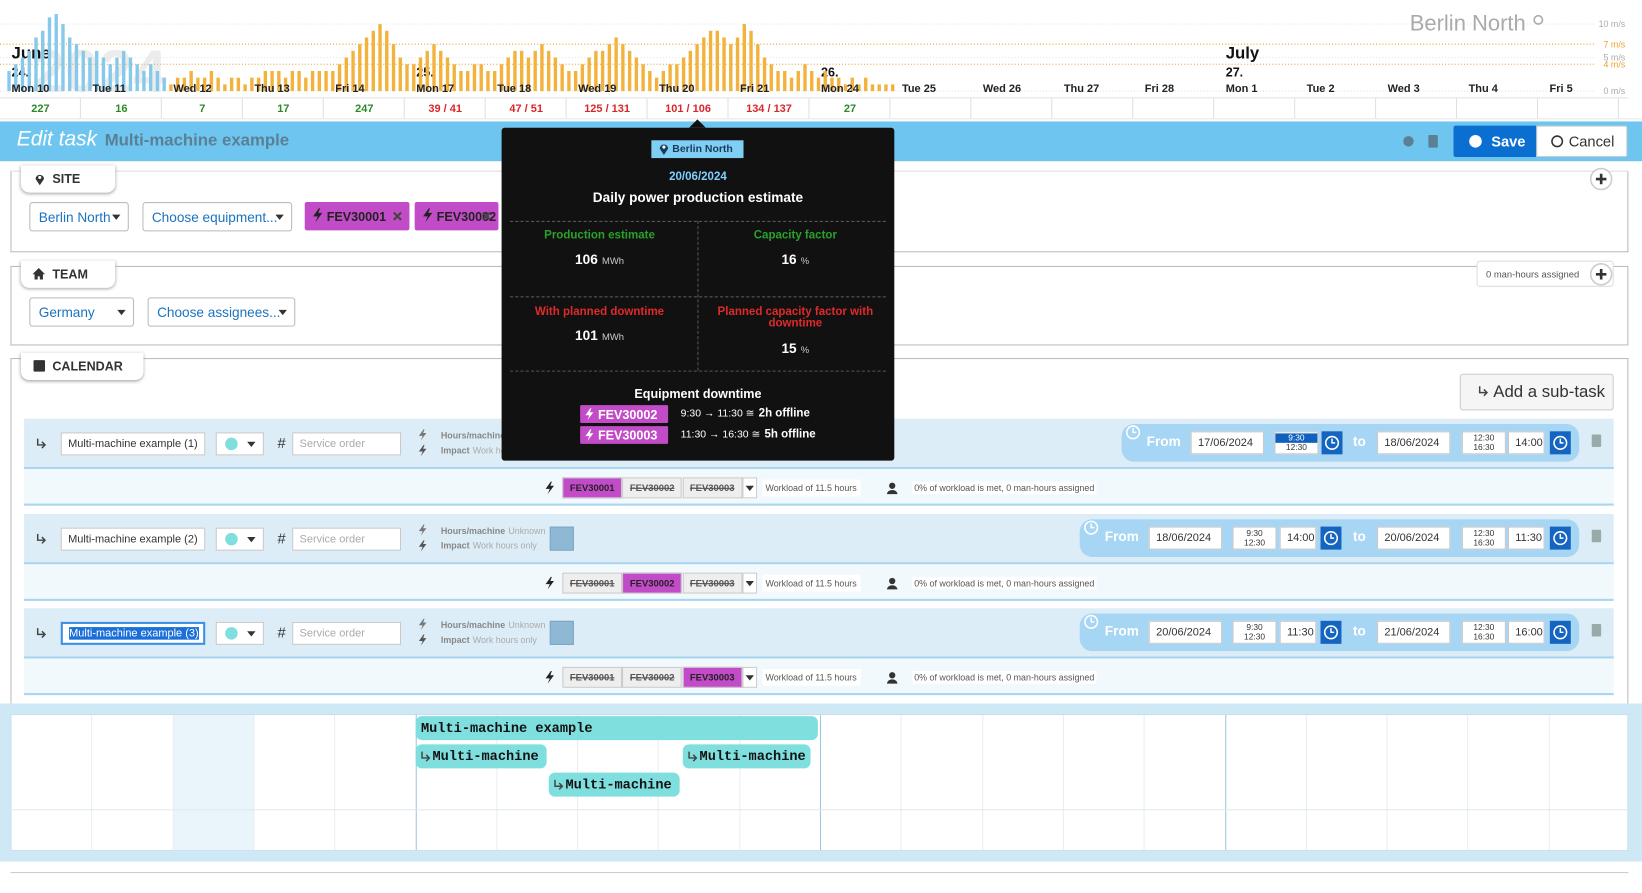 This screenshot has height=893, width=1642. What do you see at coordinates (892, 675) in the screenshot?
I see `person-head` at bounding box center [892, 675].